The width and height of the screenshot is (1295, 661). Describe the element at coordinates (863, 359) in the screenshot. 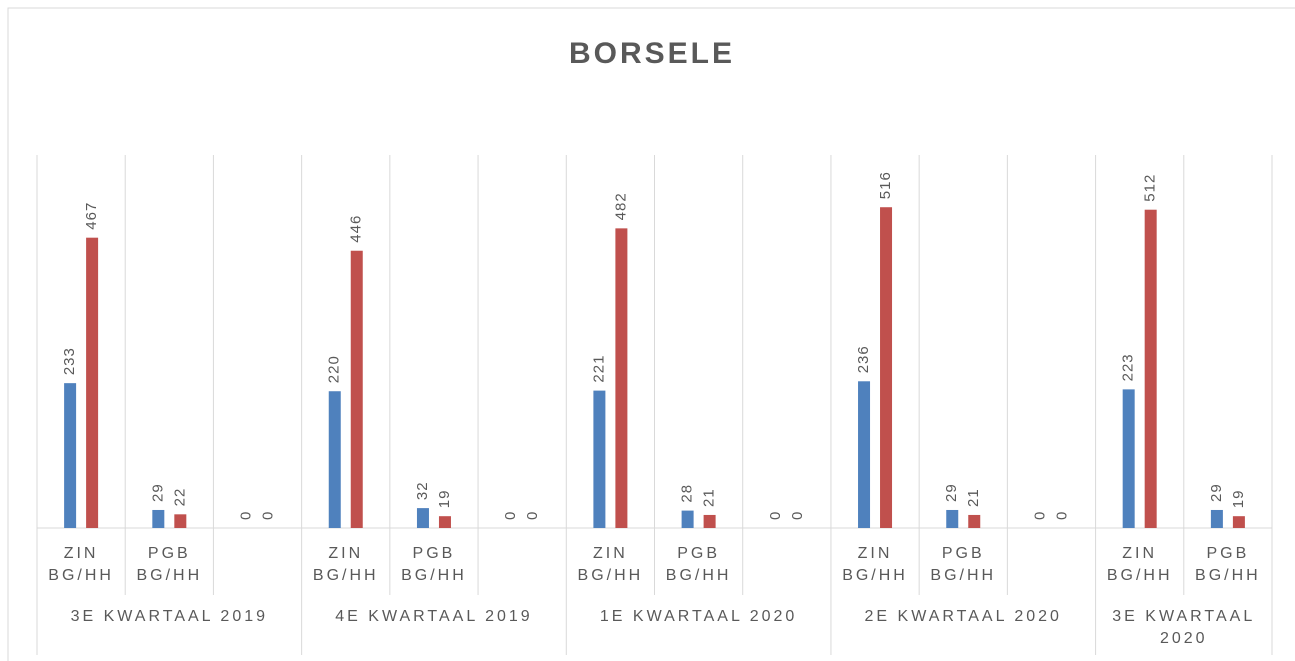

I see `data-label: 236` at that location.